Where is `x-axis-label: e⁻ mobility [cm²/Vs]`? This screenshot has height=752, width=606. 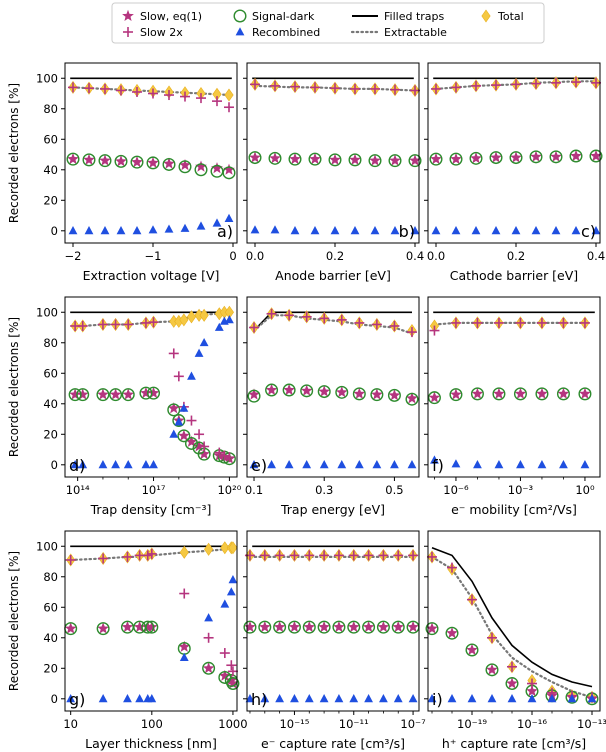 x-axis-label: e⁻ mobility [cm²/Vs] is located at coordinates (514, 509).